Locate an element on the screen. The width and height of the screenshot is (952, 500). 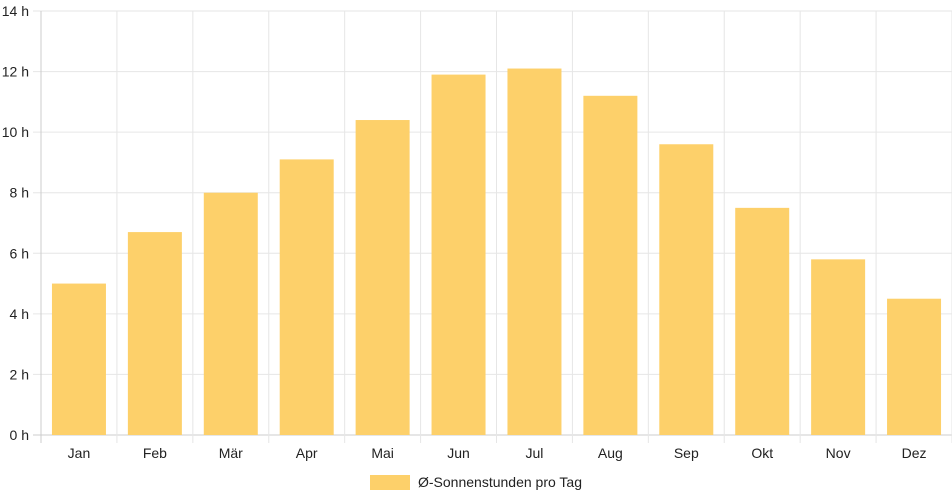
bar-dez is located at coordinates (914, 366).